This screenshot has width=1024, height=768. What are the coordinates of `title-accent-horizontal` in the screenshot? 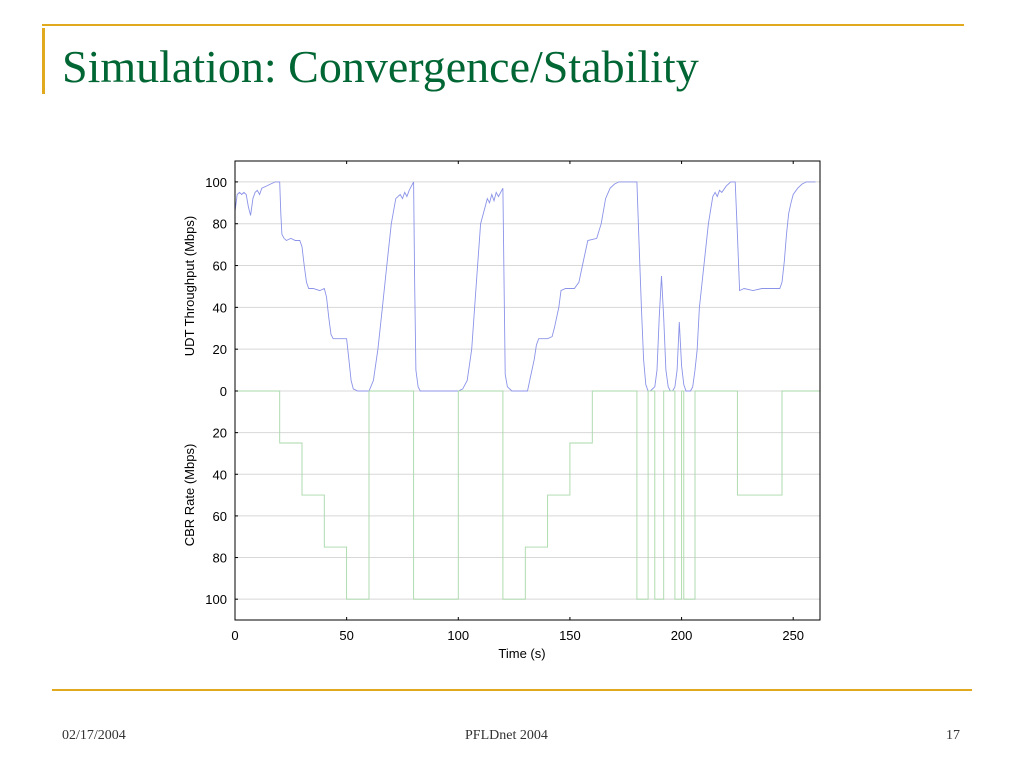 It's located at (503, 25).